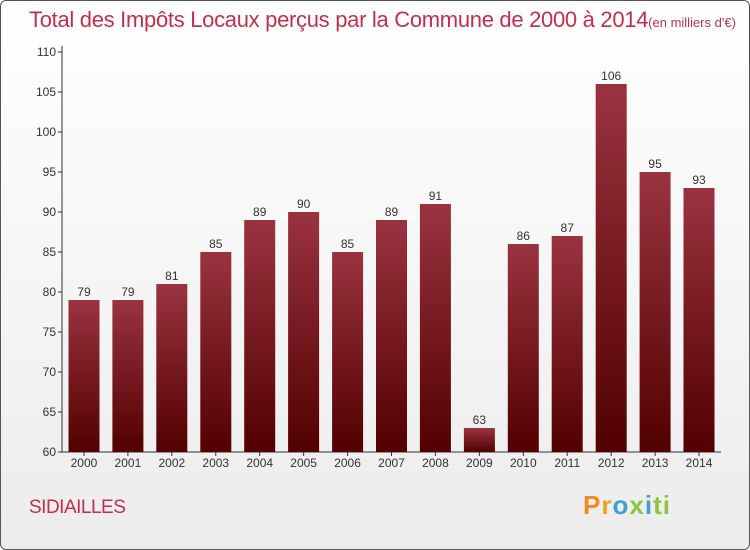 This screenshot has height=550, width=750. I want to click on y-tick-label: 85, so click(50, 252).